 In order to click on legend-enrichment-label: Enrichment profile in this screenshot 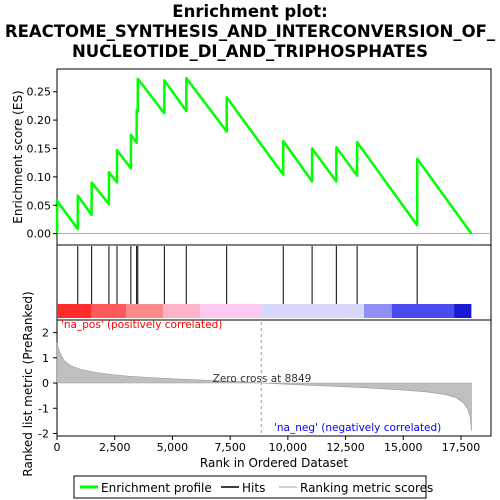, I will do `click(156, 488)`.